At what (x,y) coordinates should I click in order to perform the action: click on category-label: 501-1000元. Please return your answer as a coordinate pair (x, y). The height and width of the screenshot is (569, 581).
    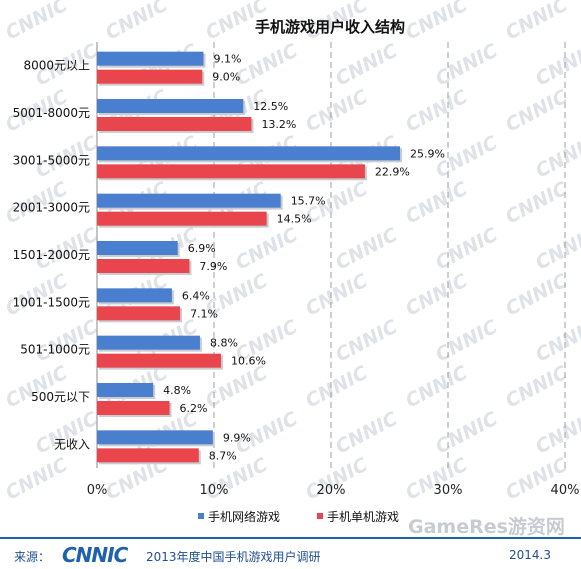
    Looking at the image, I should click on (55, 350).